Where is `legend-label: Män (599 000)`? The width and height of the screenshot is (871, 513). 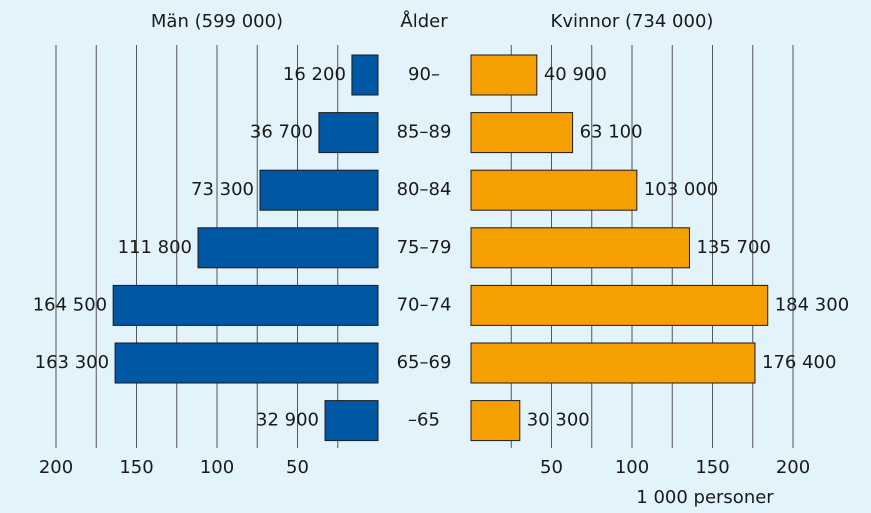 legend-label: Män (599 000) is located at coordinates (217, 21).